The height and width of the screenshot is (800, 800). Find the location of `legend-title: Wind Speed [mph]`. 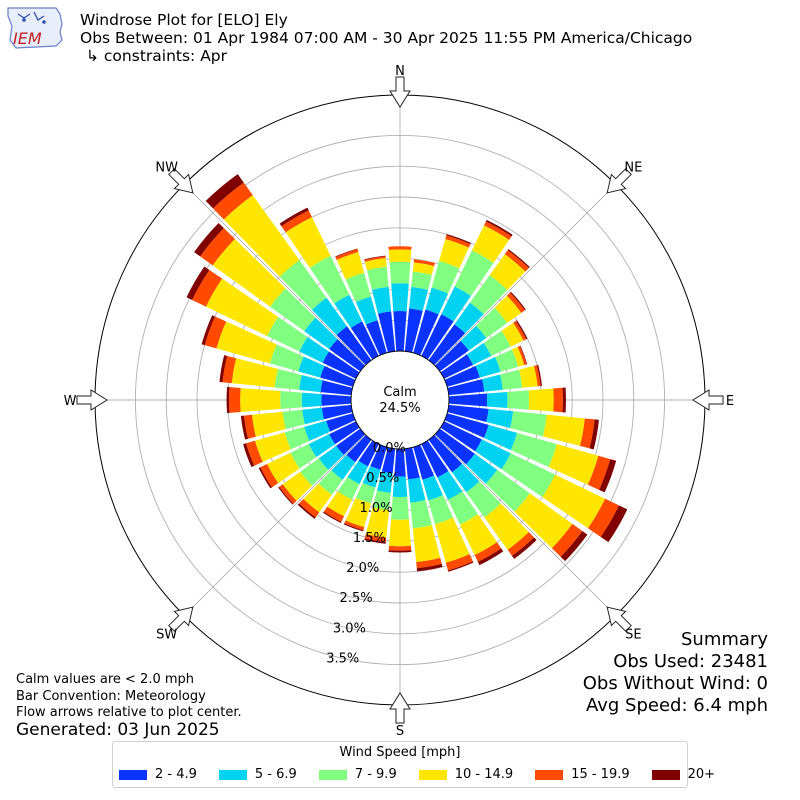

legend-title: Wind Speed [mph] is located at coordinates (400, 752).